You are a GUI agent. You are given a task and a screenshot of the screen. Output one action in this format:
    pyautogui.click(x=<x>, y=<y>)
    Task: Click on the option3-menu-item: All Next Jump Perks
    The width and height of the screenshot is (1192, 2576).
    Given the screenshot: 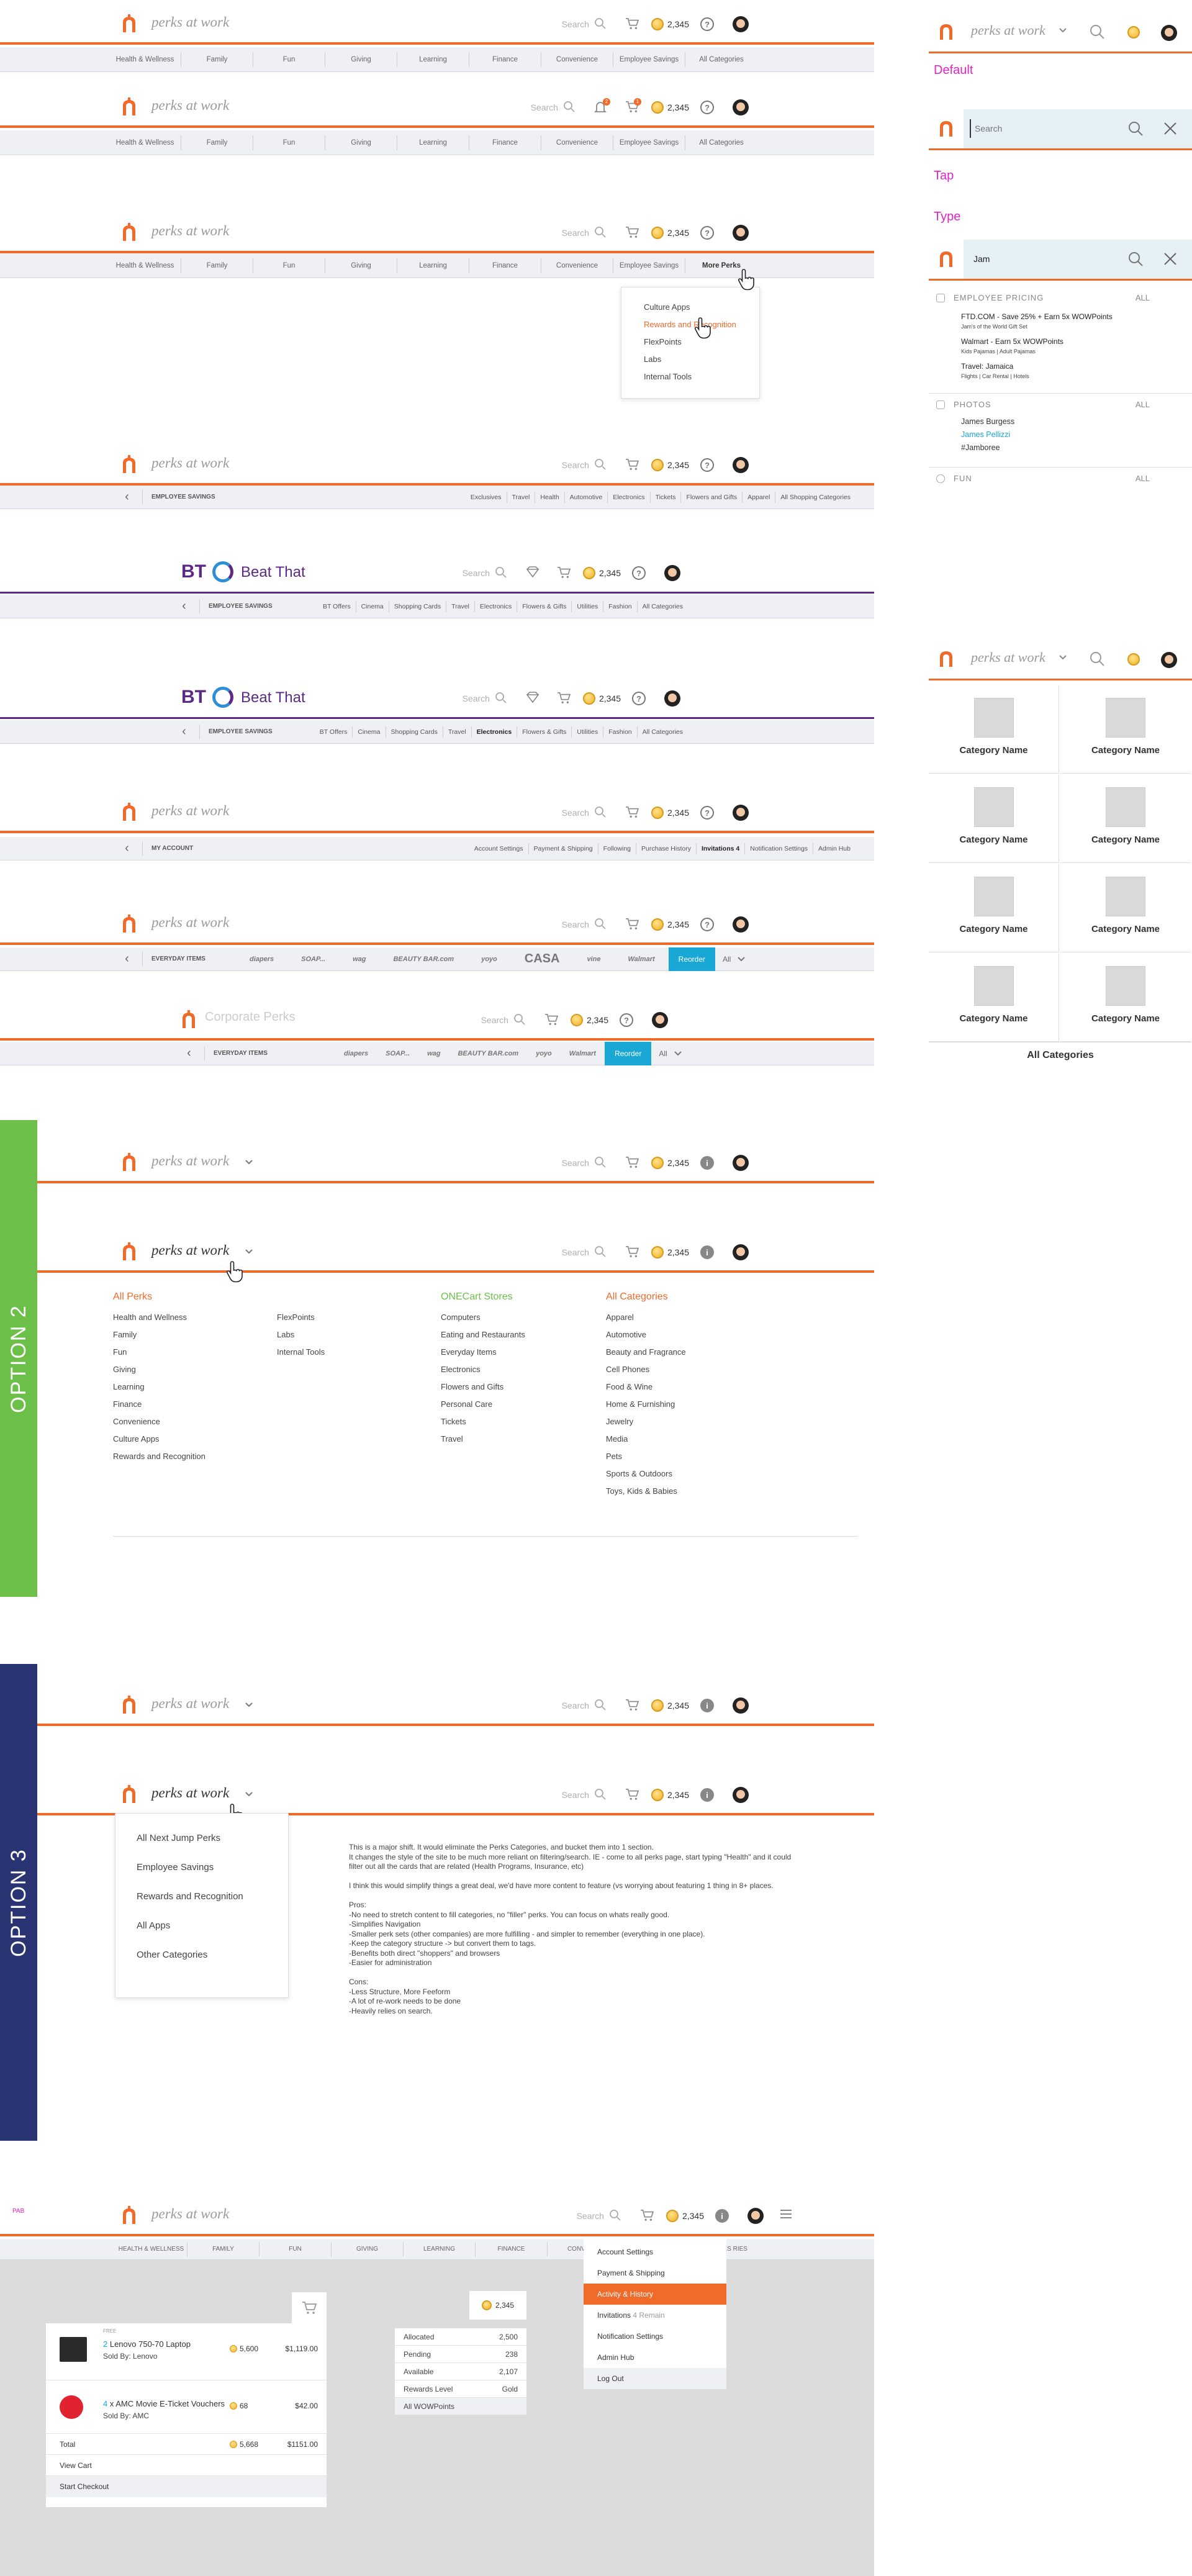 What is the action you would take?
    pyautogui.click(x=179, y=1838)
    